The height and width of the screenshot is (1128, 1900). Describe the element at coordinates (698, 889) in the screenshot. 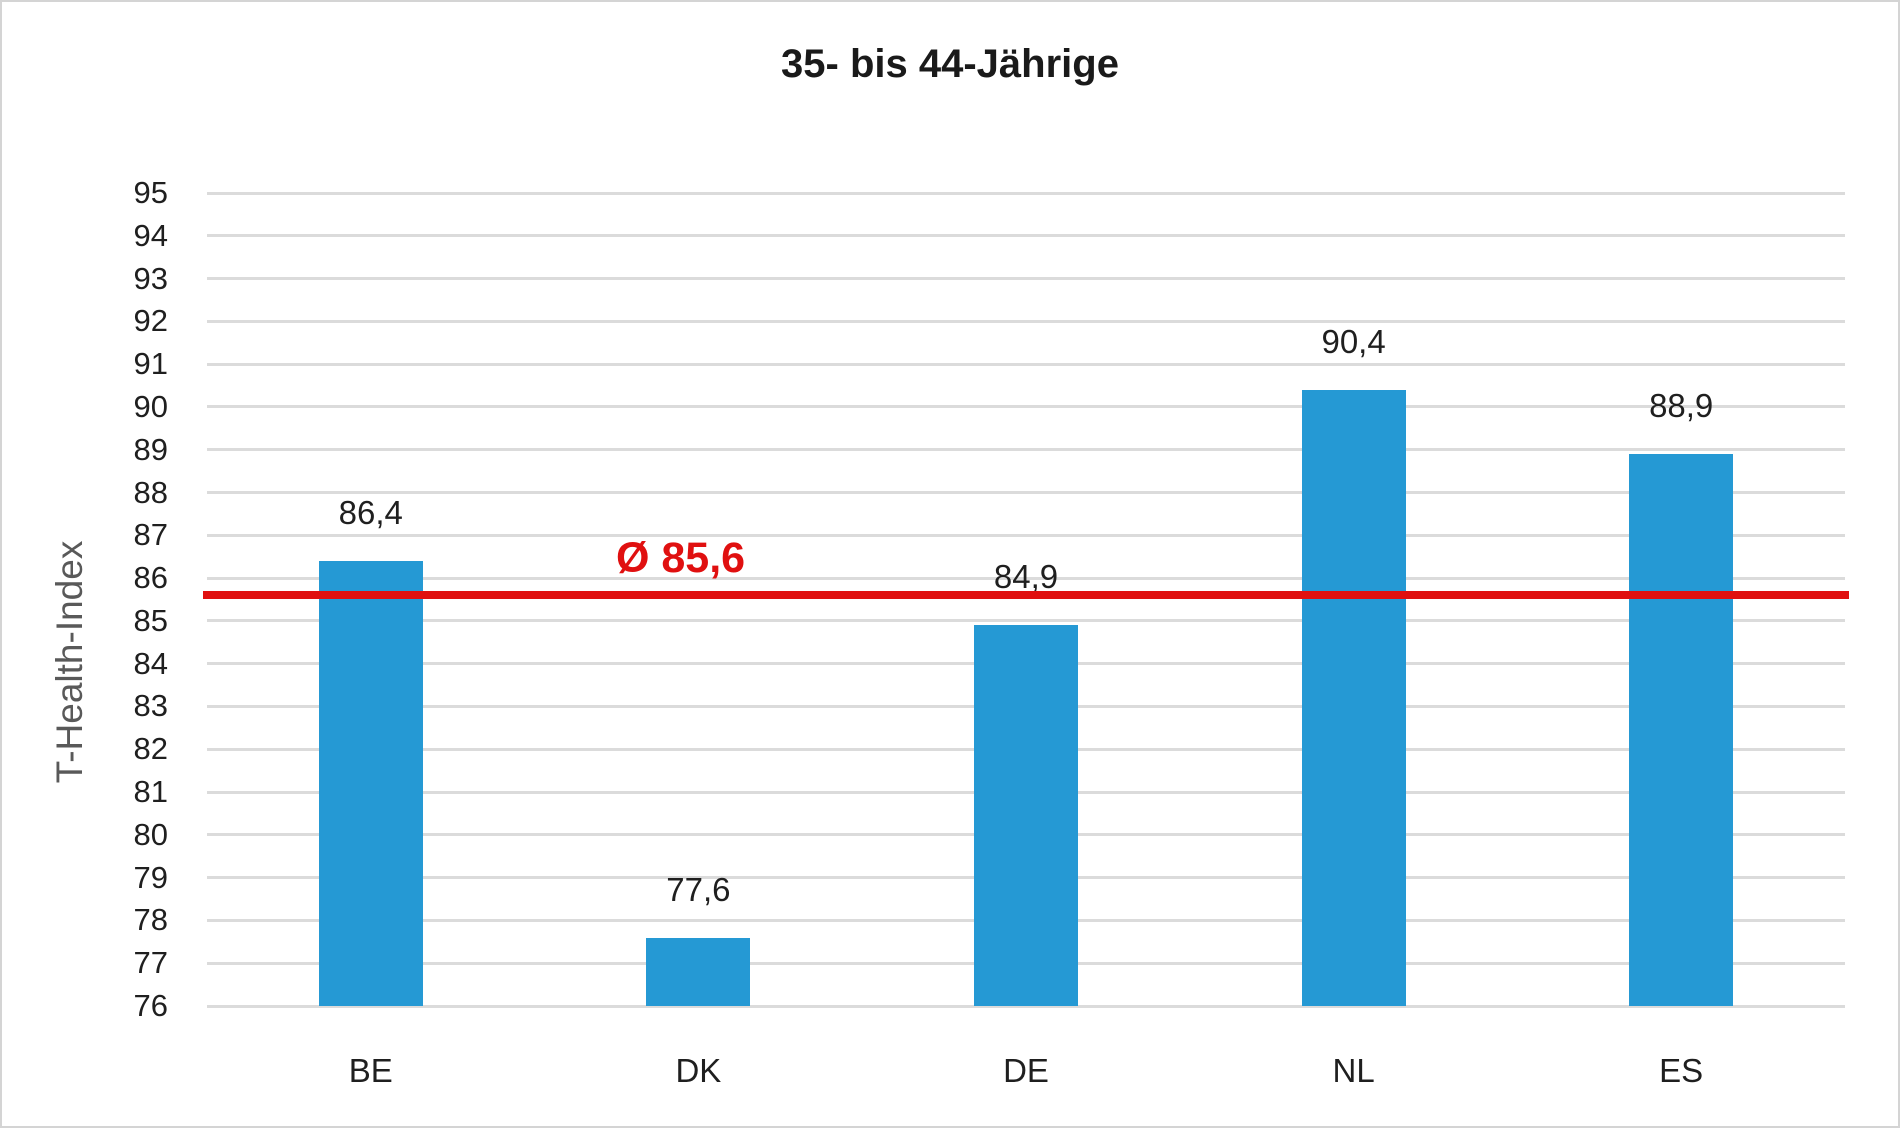

I see `bar-value-label-DK: 77,6` at that location.